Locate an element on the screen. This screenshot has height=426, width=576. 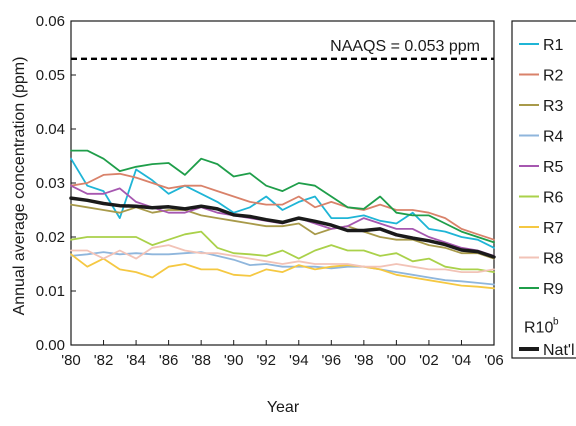
x-tick-label: '84 is located at coordinates (136, 360).